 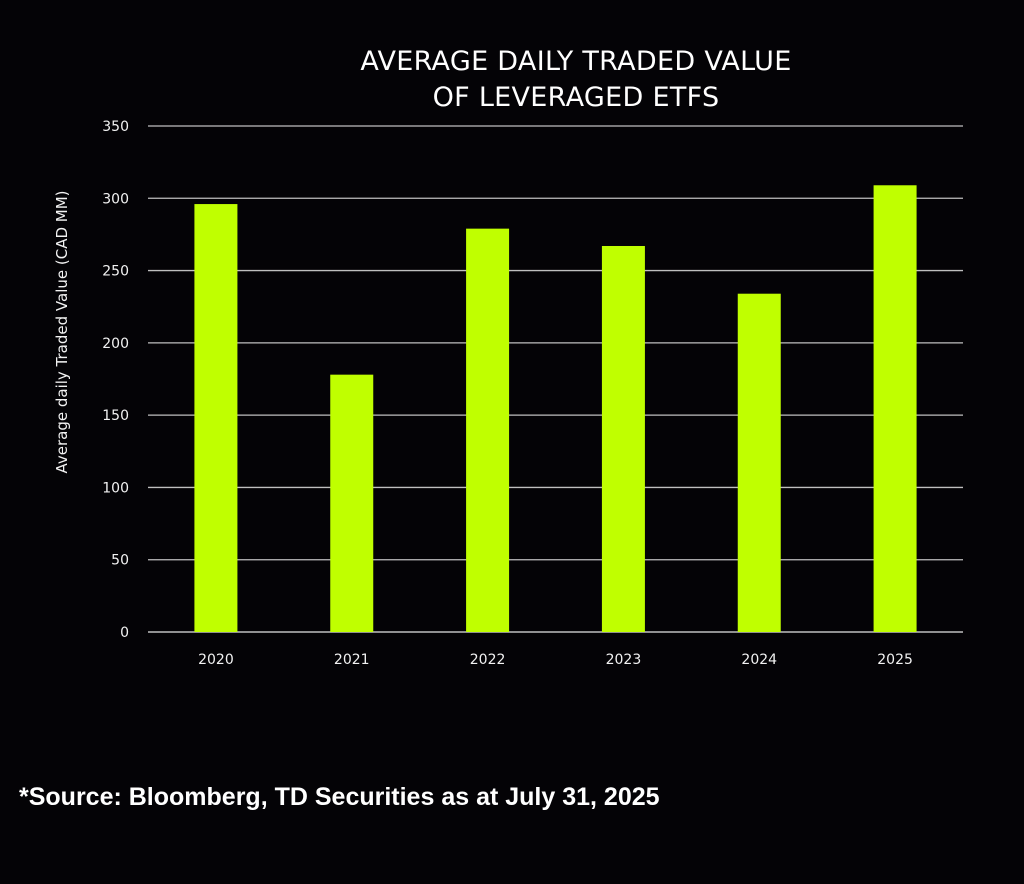 I want to click on bar-2024, so click(x=759, y=462).